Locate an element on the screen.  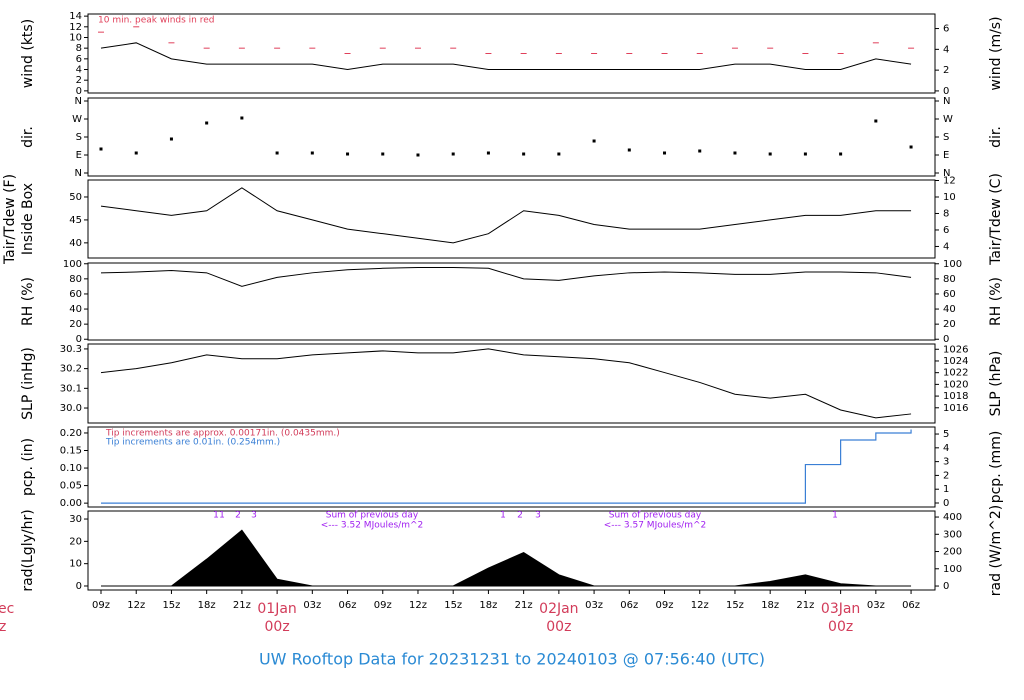
y-tick-label: 30.3 is located at coordinates (71, 349).